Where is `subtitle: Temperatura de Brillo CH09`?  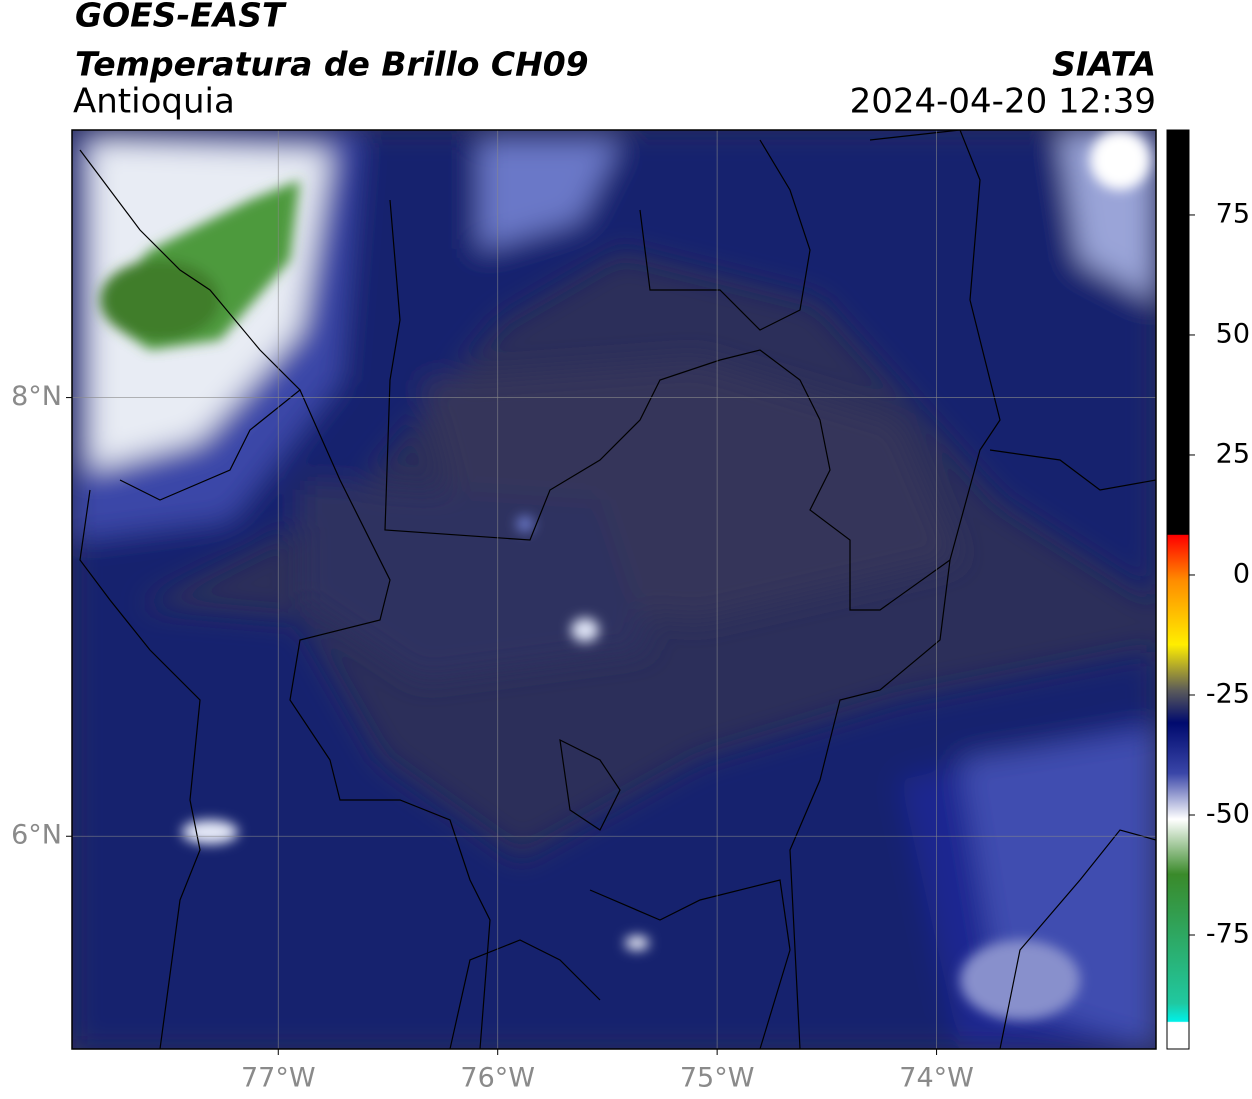
subtitle: Temperatura de Brillo CH09 is located at coordinates (332, 64).